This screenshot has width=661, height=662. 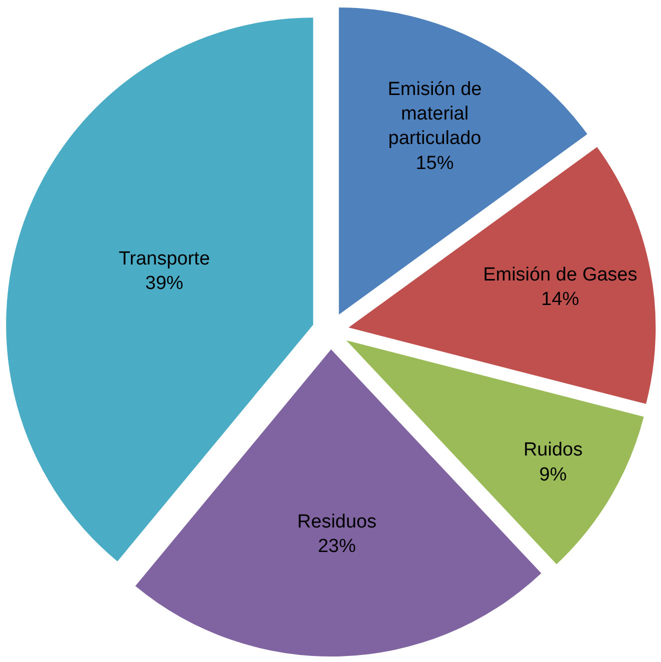 What do you see at coordinates (164, 259) in the screenshot?
I see `slice-label: Transporte` at bounding box center [164, 259].